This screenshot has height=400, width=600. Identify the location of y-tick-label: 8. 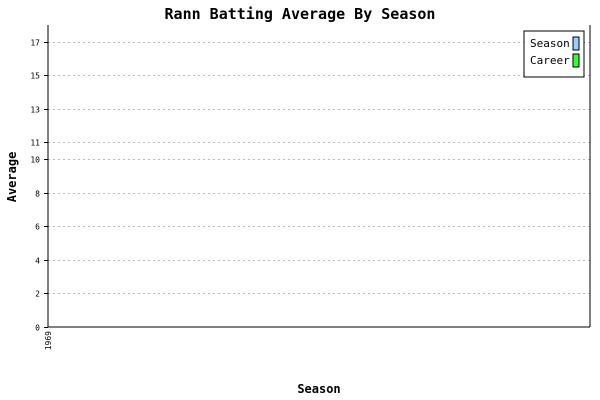
(37, 194).